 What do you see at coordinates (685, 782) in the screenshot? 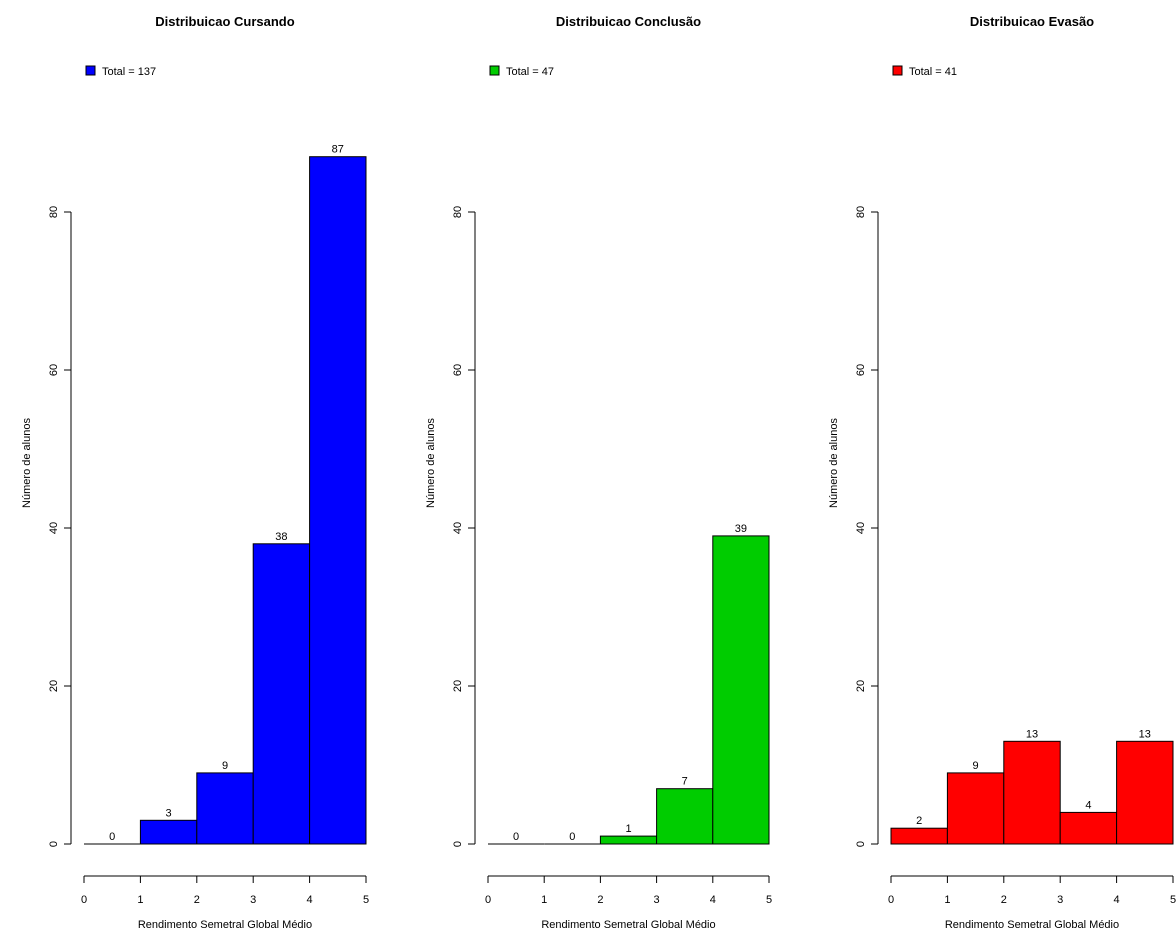
I see `bar-value-label: 7` at bounding box center [685, 782].